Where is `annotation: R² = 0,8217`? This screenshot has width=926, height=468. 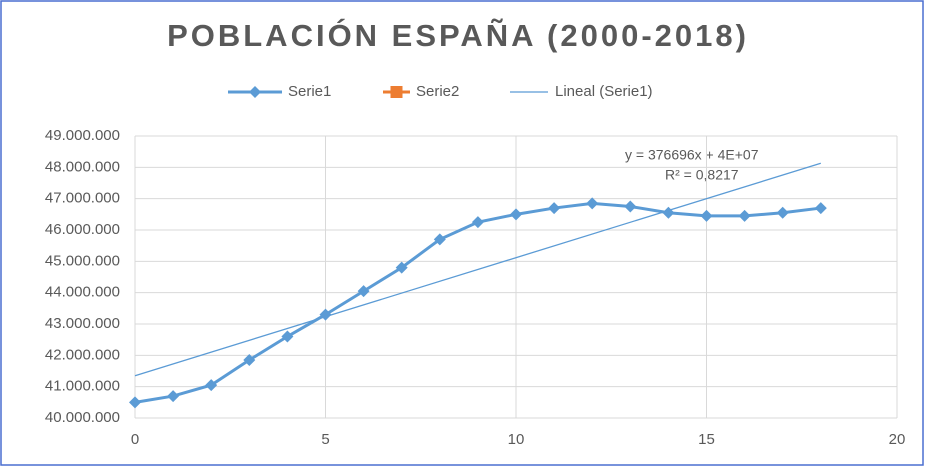 annotation: R² = 0,8217 is located at coordinates (702, 175).